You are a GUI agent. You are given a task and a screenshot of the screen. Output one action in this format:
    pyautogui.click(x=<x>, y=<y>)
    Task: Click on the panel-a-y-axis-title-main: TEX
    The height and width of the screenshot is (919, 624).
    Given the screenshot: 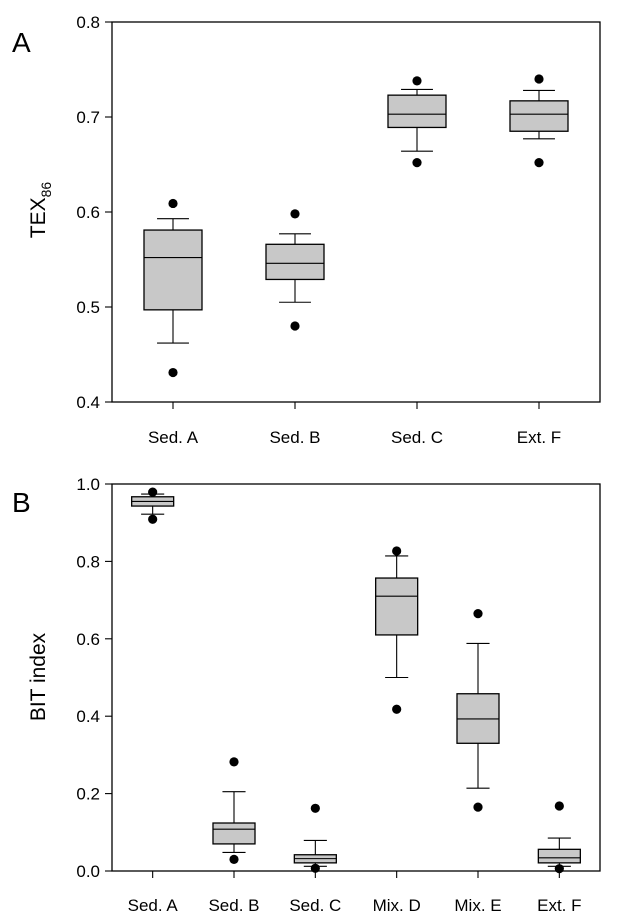 What is the action you would take?
    pyautogui.click(x=38, y=217)
    